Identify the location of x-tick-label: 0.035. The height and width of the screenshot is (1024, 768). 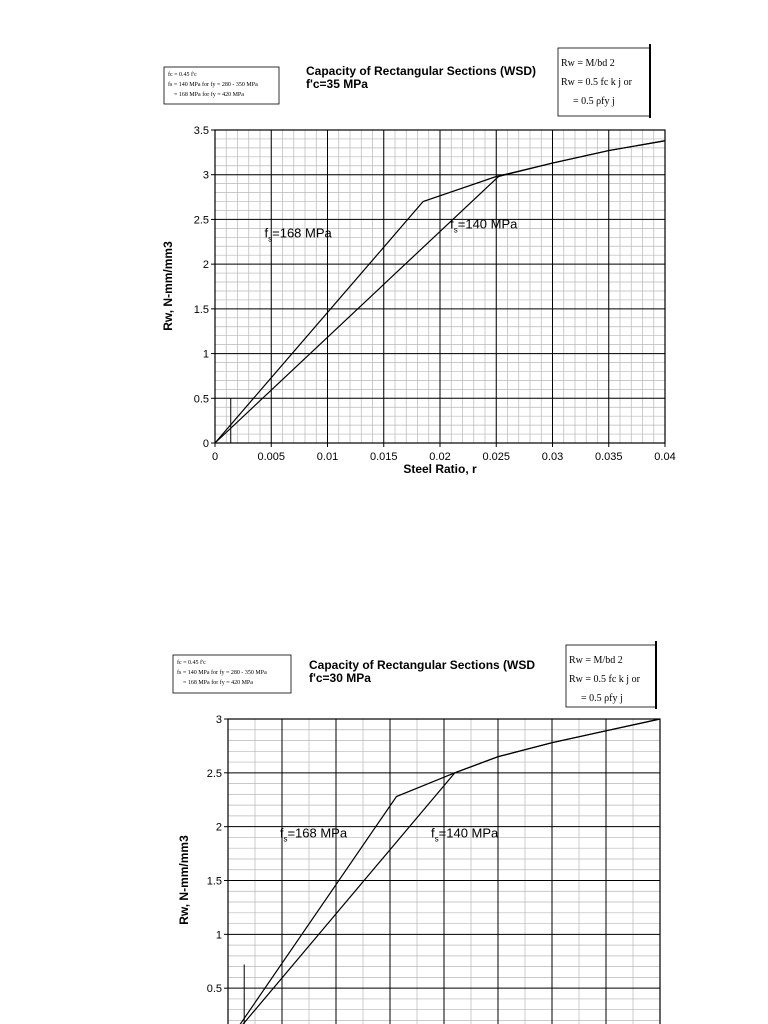
(609, 457).